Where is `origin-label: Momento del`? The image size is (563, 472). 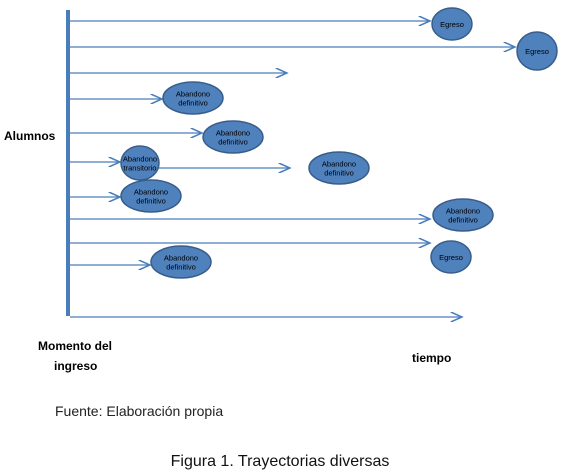
origin-label: Momento del is located at coordinates (75, 346).